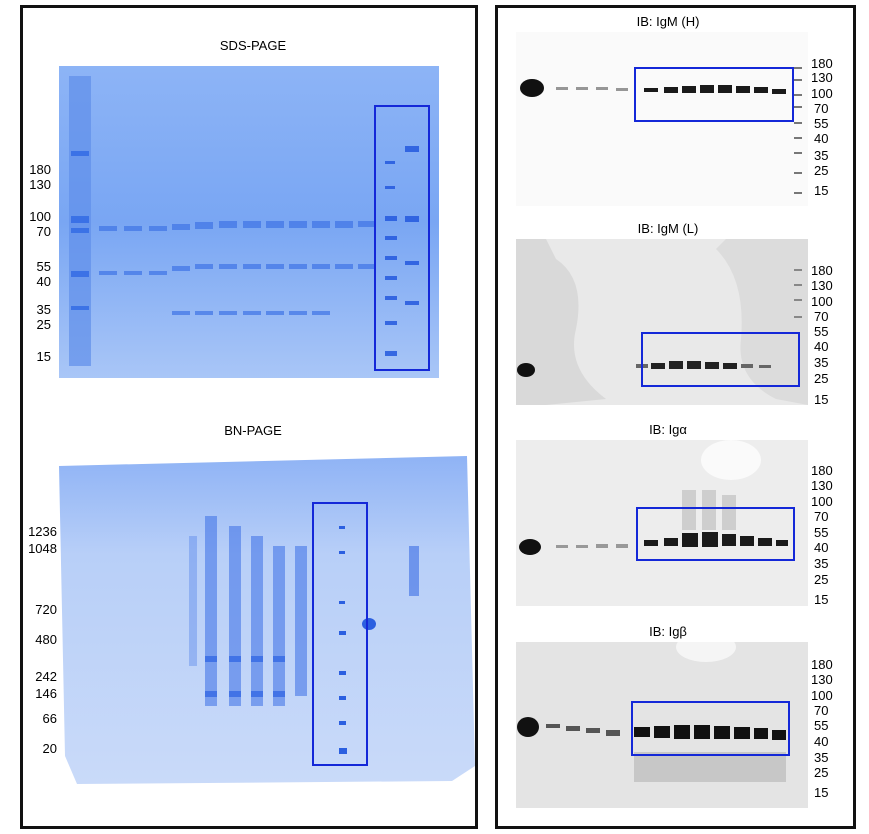  I want to click on sds-marker-55: 55, so click(43, 266).